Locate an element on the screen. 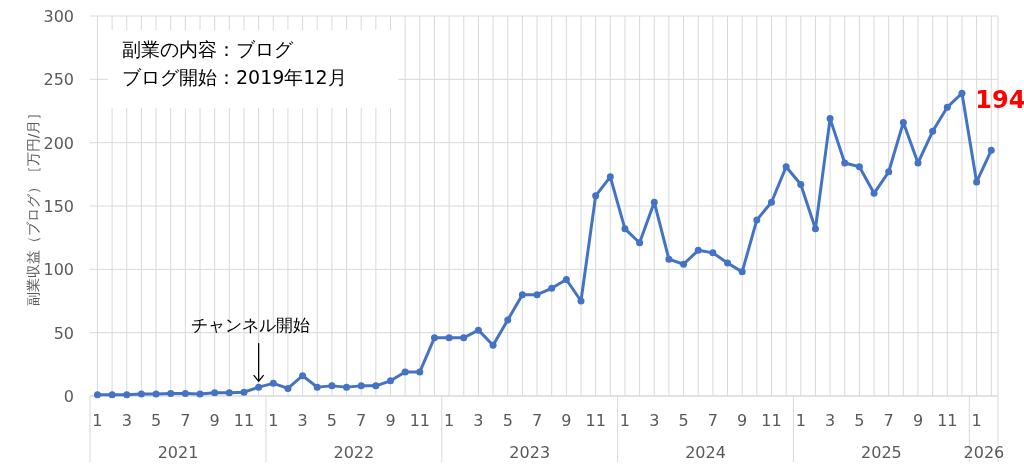  y-axis-title: 副業収益（ブログ）［万円/月］ is located at coordinates (33, 206).